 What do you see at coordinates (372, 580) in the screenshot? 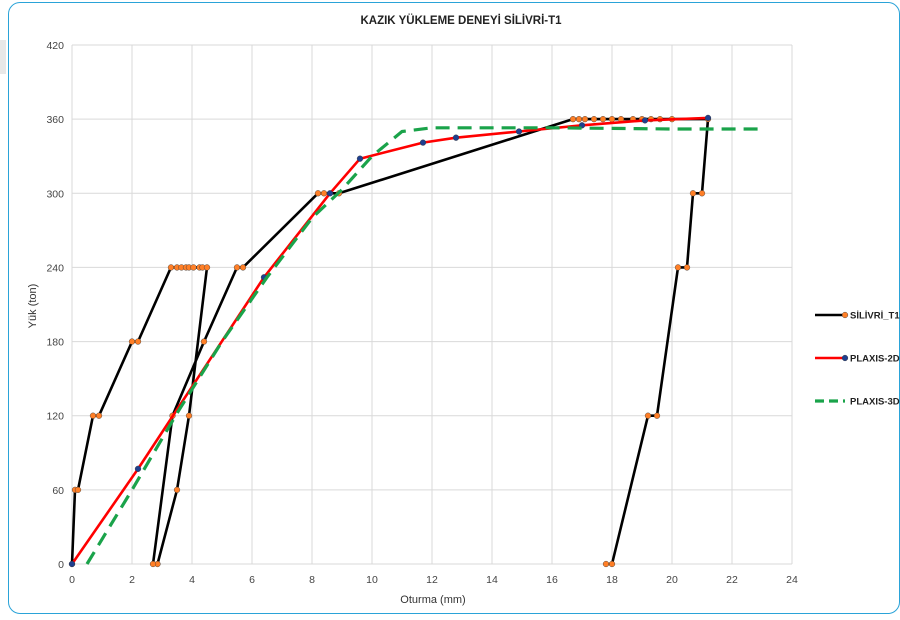
I see `x-tick-label: 10` at bounding box center [372, 580].